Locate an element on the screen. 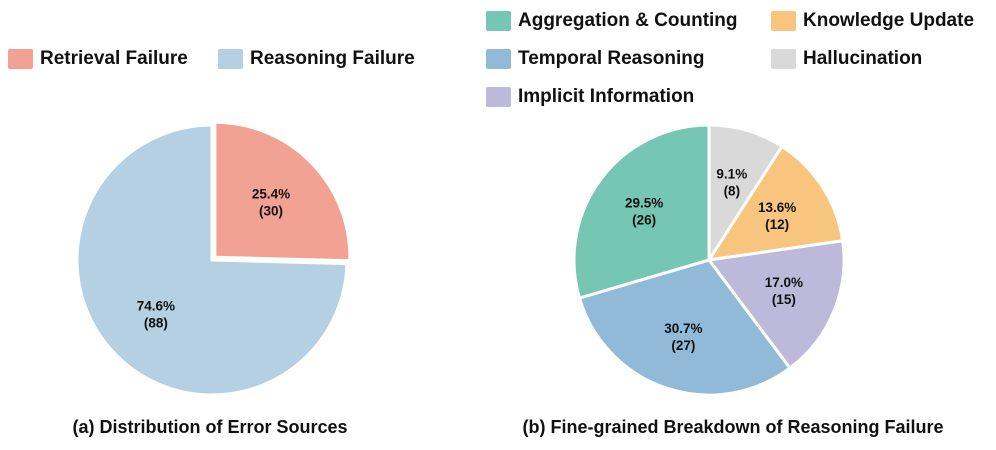 This screenshot has height=450, width=996. legend-swatch-retrieval-failure is located at coordinates (20, 59).